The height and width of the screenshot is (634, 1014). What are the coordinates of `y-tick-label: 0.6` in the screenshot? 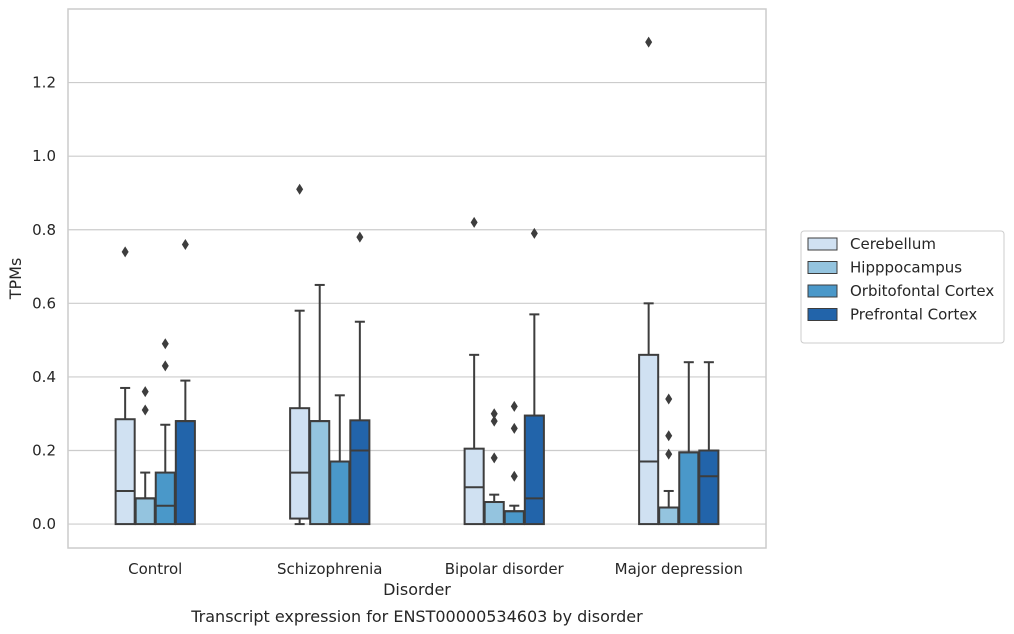 It's located at (44, 303).